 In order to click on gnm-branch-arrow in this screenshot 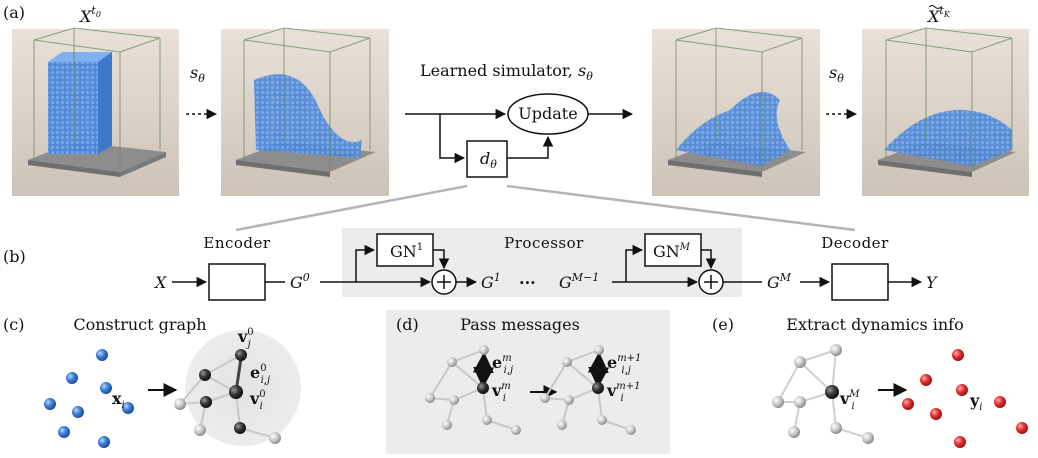, I will do `click(634, 263)`.